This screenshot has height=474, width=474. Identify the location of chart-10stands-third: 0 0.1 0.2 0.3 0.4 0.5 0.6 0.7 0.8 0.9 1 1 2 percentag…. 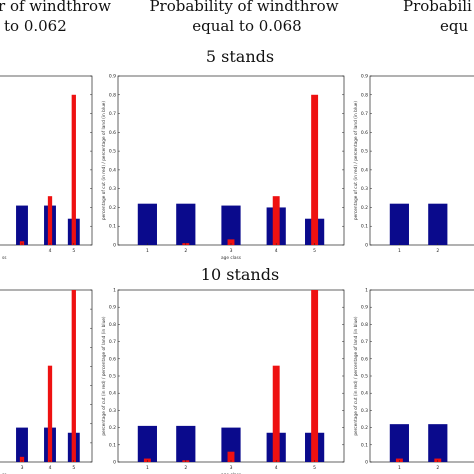
(413, 379).